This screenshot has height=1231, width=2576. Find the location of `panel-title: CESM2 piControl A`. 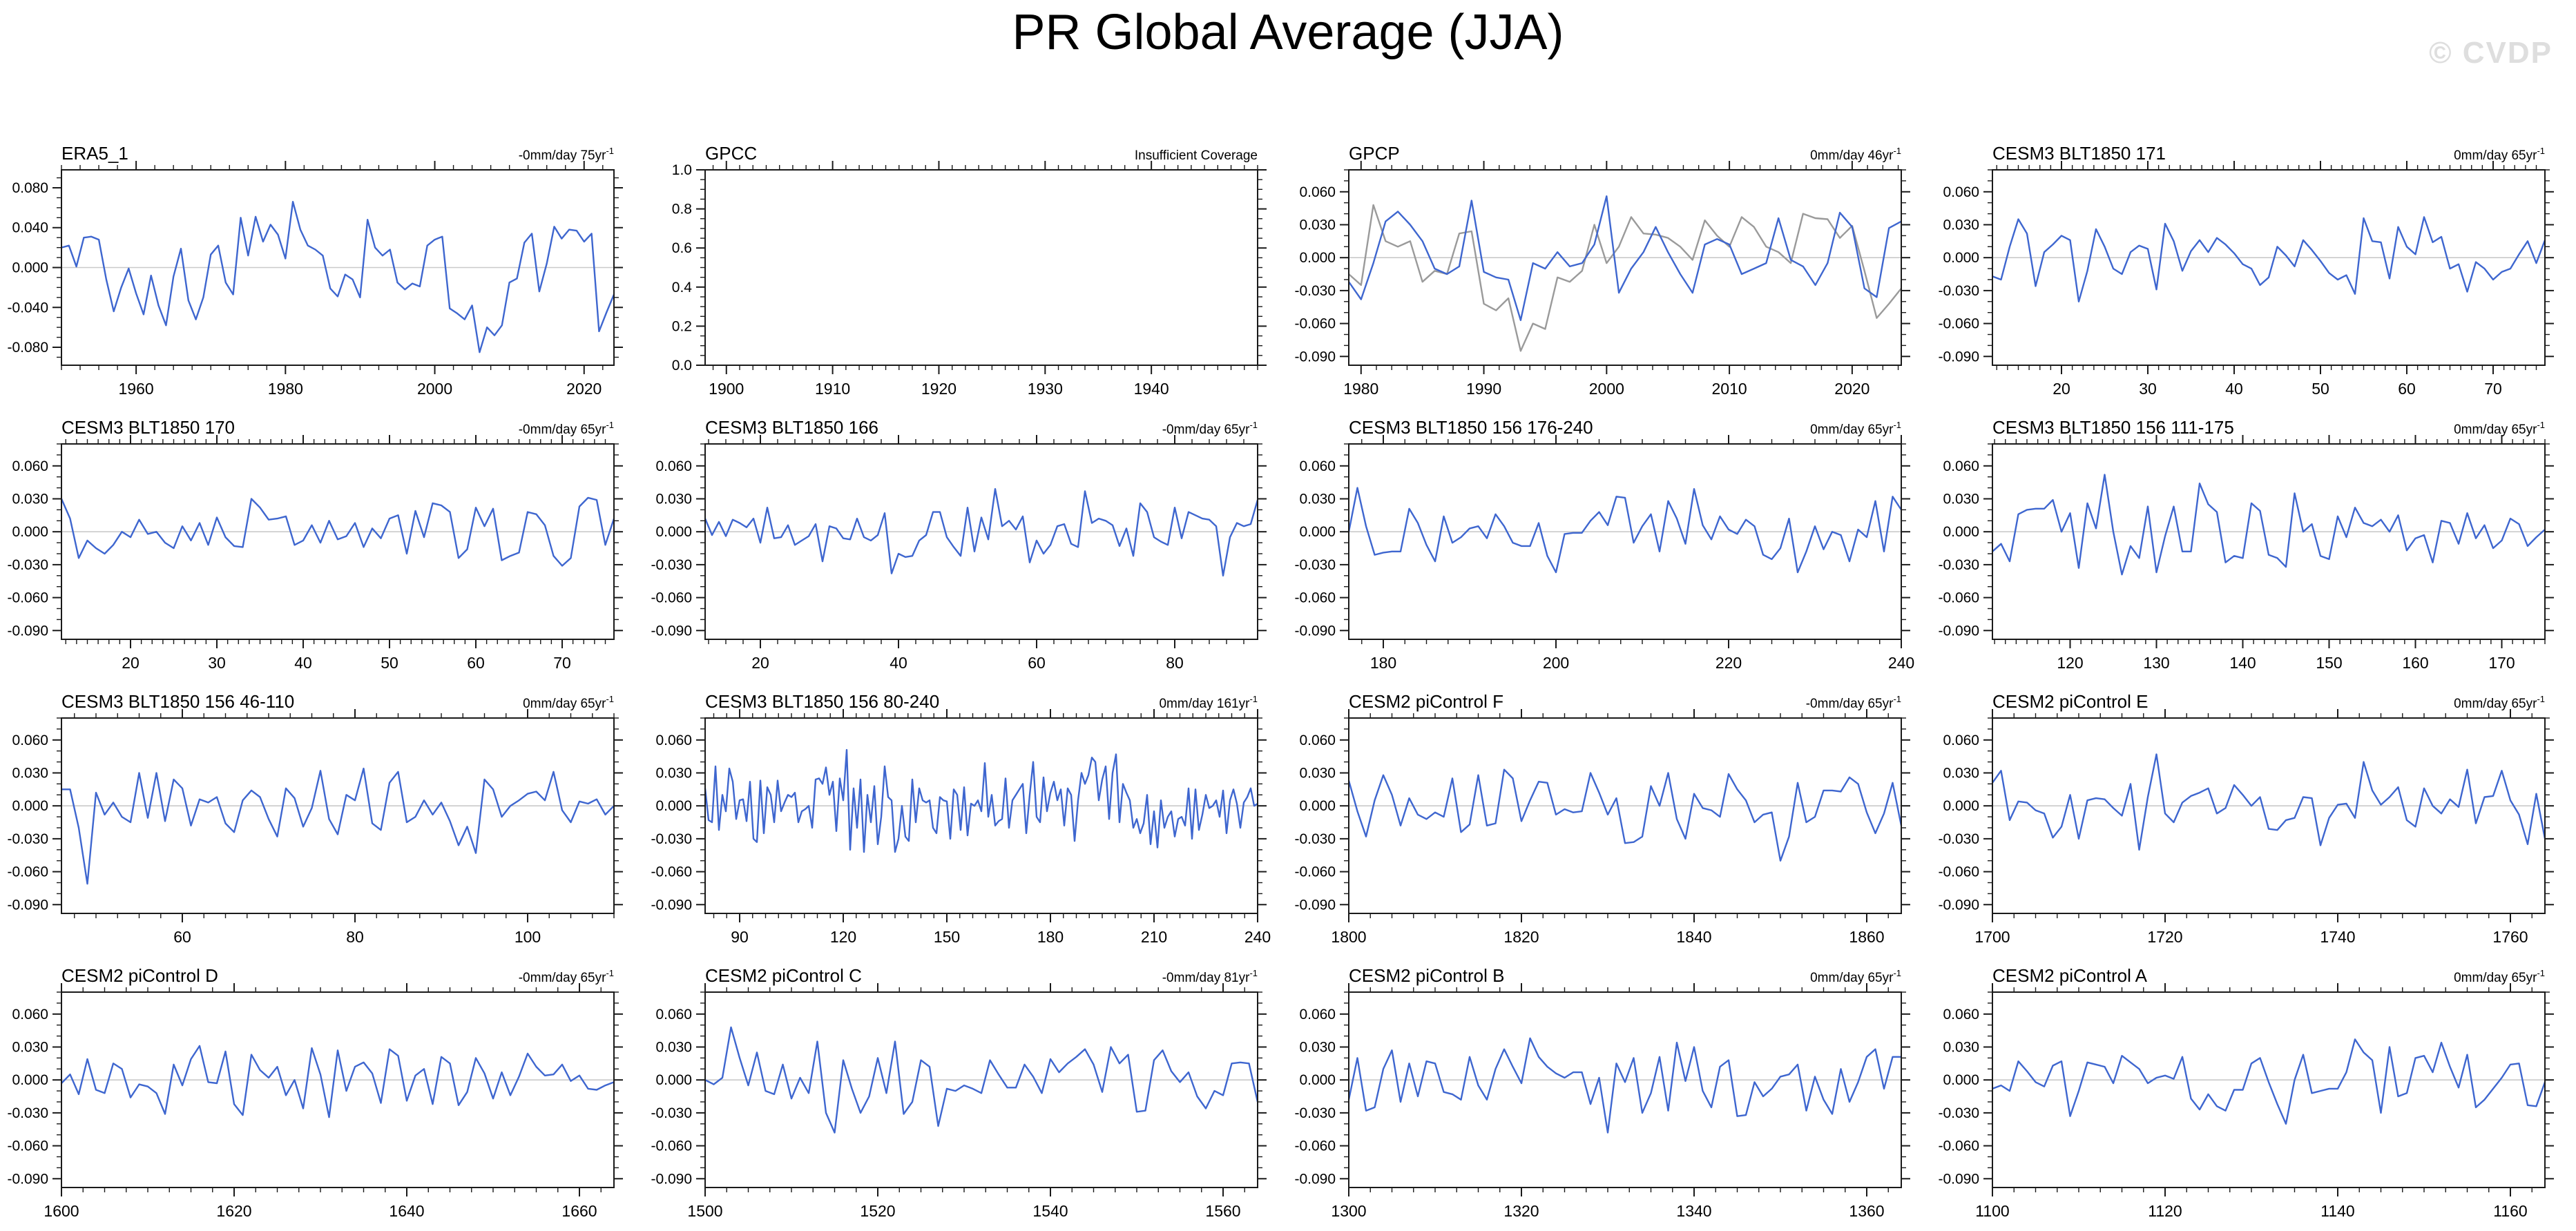

panel-title: CESM2 piControl A is located at coordinates (2070, 975).